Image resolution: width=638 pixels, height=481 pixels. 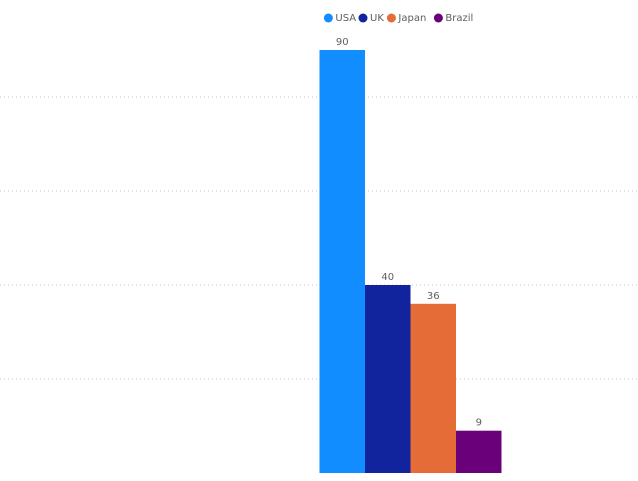 I want to click on legend-label: Japan, so click(x=411, y=18).